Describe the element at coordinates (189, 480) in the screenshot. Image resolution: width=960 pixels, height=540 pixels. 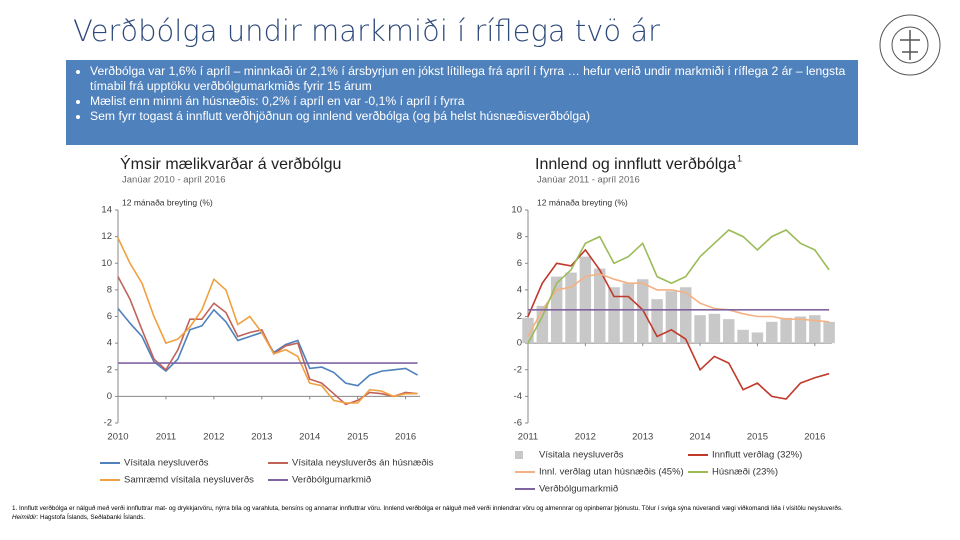
I see `legend-label: Samræmd vísitala neysluverðs` at that location.